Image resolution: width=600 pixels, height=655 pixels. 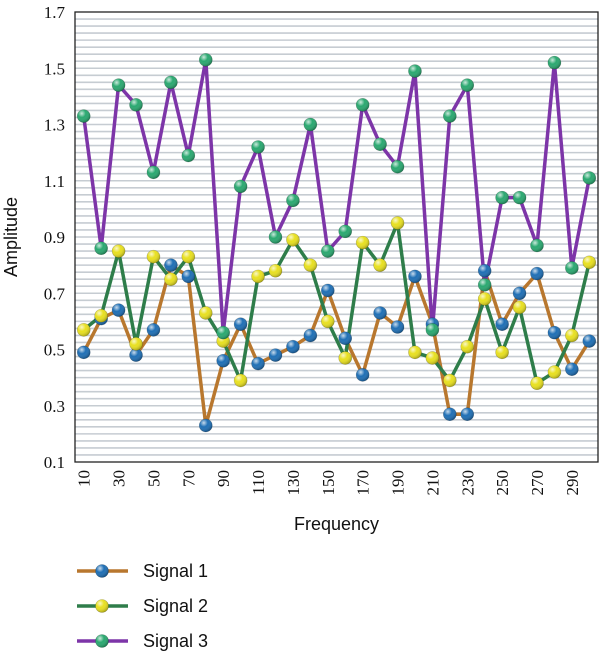 I want to click on legend-label: Signal 3, so click(x=175, y=641).